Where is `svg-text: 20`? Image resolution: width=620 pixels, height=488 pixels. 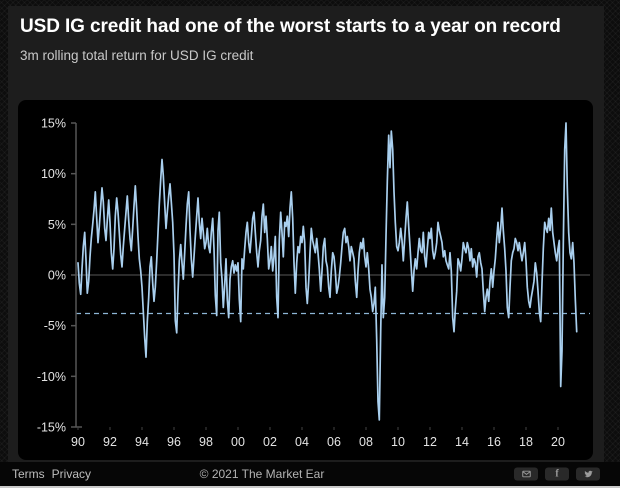 svg-text: 20 is located at coordinates (558, 442).